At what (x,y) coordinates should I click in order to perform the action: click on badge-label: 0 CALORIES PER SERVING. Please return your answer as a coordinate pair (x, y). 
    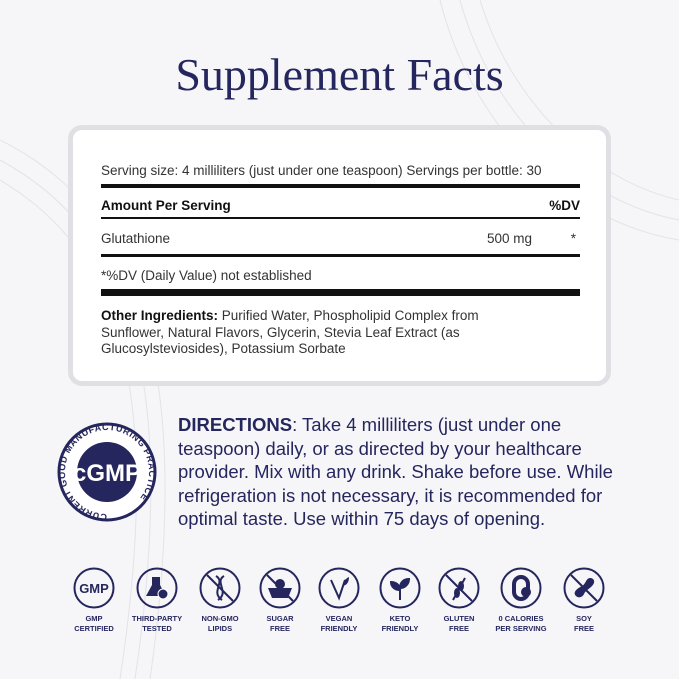
    Looking at the image, I should click on (521, 624).